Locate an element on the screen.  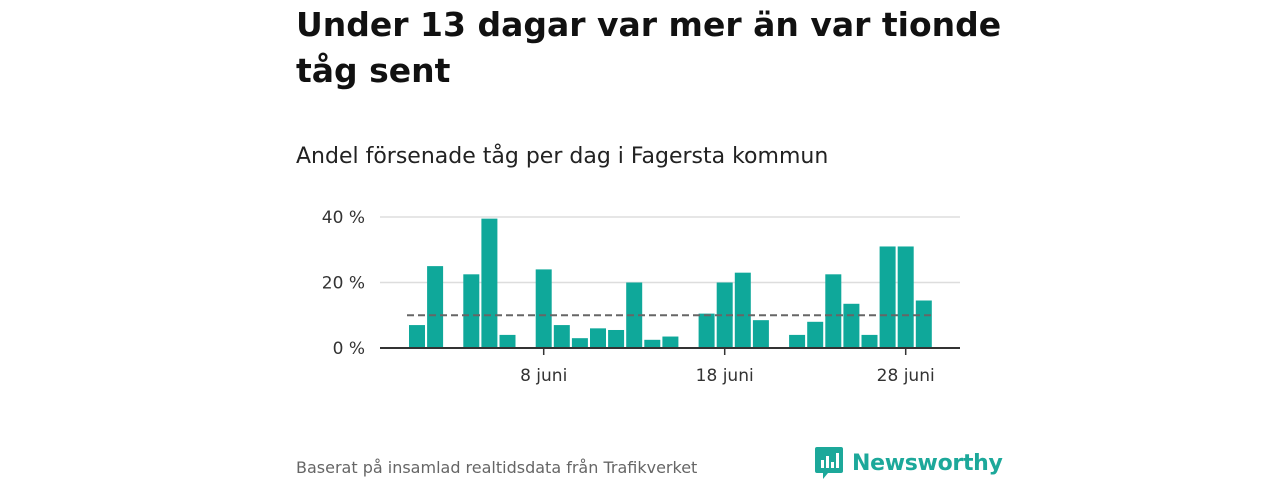
brand-name: Newsworthy is located at coordinates (927, 463).